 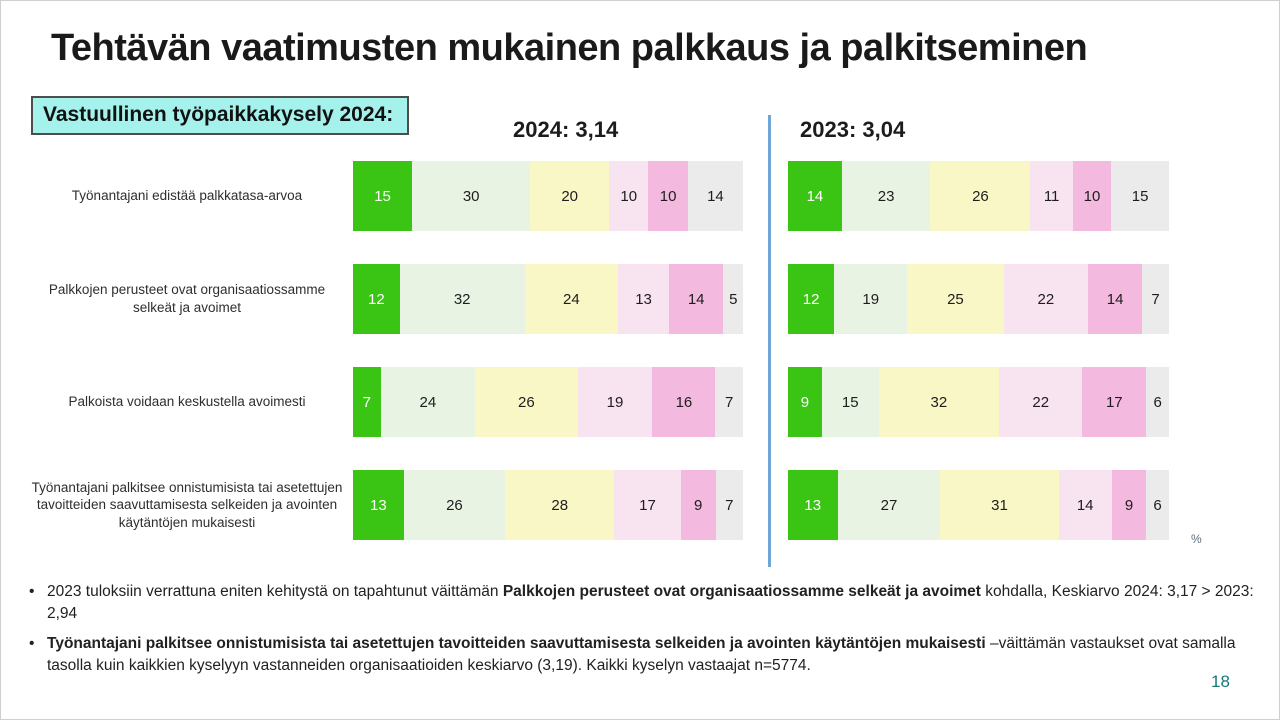 I want to click on bar-segment: 25, so click(x=955, y=299).